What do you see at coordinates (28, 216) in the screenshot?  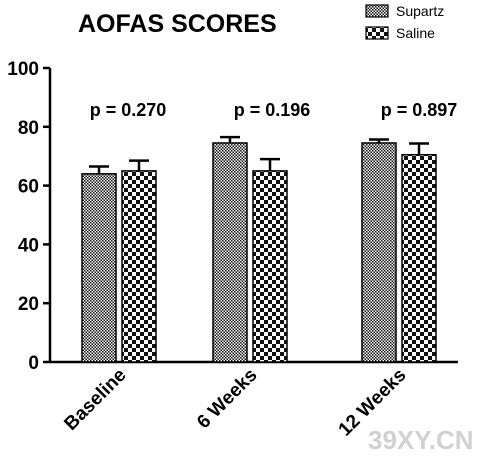 I see `y-ticks: 0 20 40 60 80 100` at bounding box center [28, 216].